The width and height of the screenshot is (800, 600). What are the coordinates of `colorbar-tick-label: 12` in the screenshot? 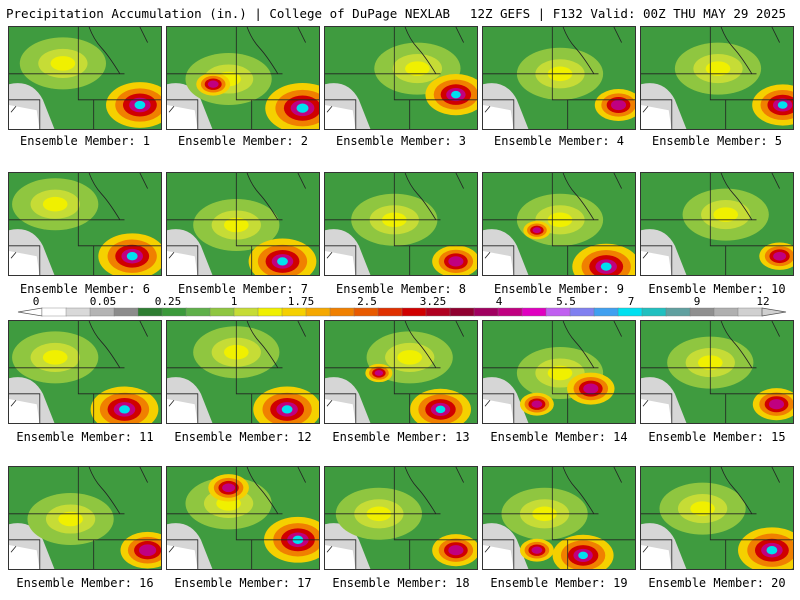 It's located at (762, 302).